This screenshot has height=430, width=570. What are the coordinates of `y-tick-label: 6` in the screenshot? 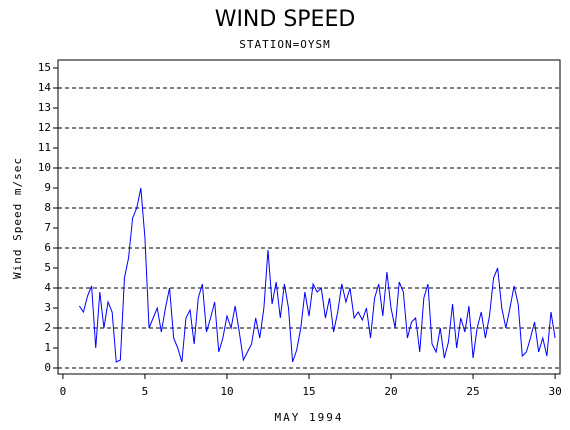 It's located at (47, 247).